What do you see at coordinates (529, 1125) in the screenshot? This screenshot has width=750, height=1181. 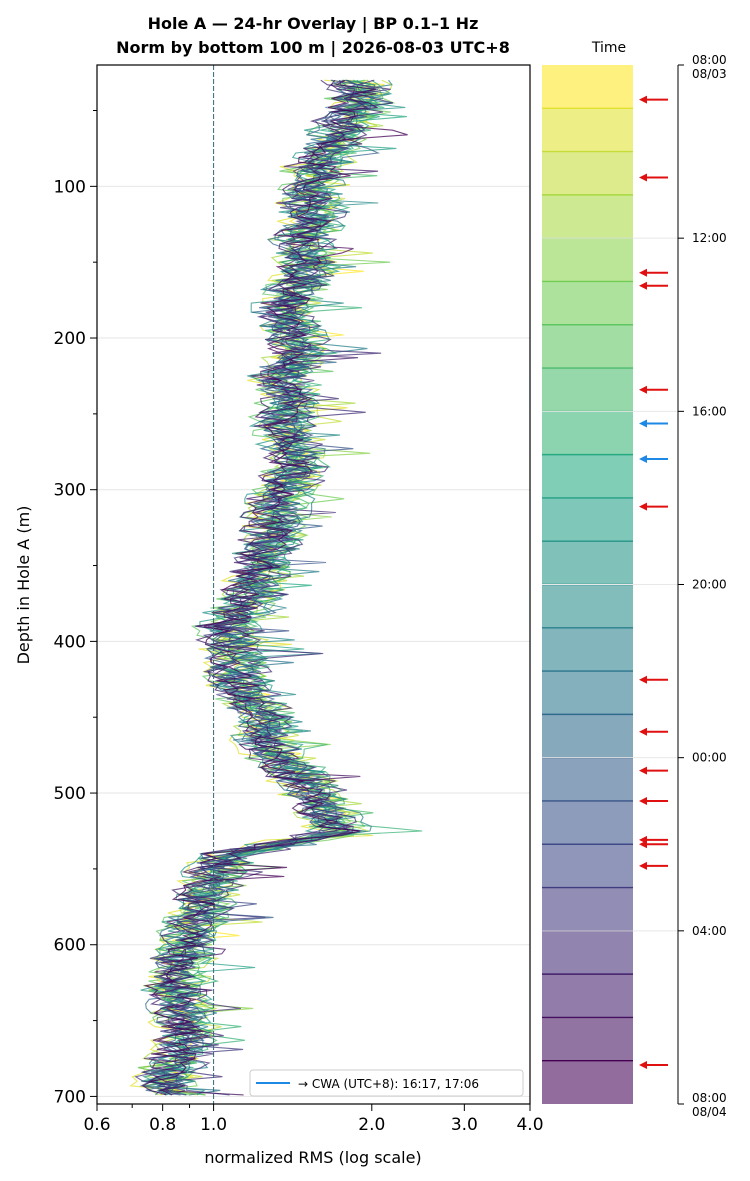 I see `x-tick-label: 4.0` at bounding box center [529, 1125].